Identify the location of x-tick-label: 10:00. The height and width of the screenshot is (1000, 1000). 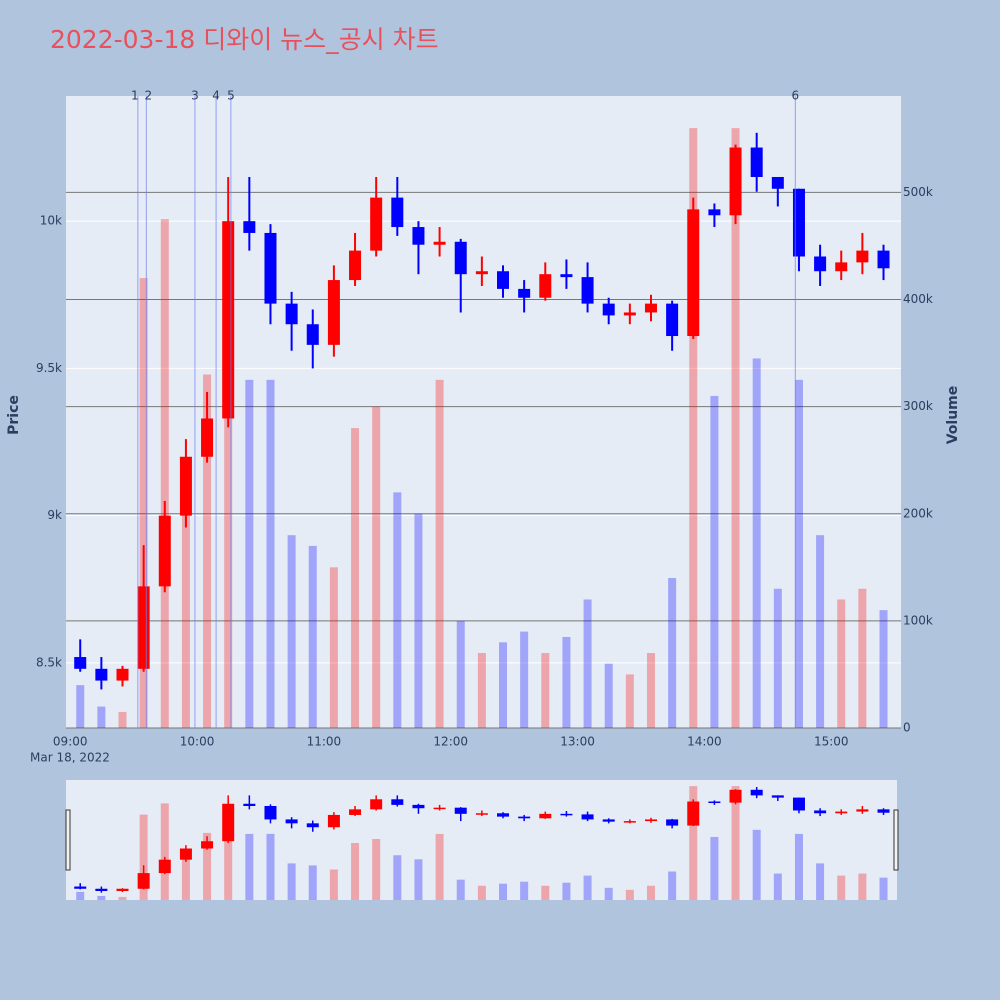
(197, 742).